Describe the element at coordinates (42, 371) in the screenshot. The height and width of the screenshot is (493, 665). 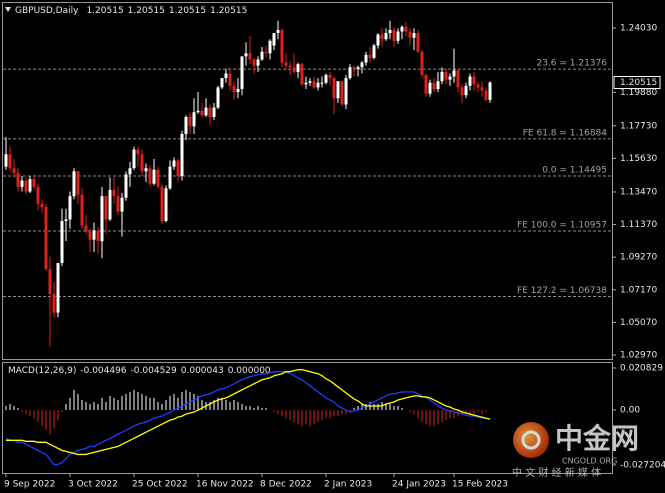
I see `macd-title: MACD(12,26,9)` at that location.